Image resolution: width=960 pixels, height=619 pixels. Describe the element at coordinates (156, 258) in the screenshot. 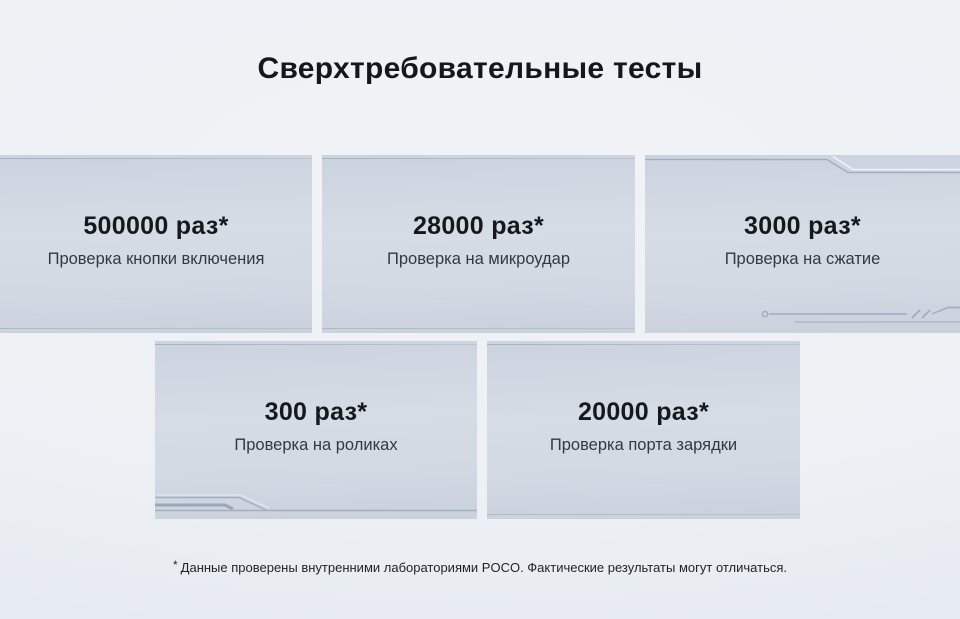

I see `test-name: Проверка кнопки включения` at that location.